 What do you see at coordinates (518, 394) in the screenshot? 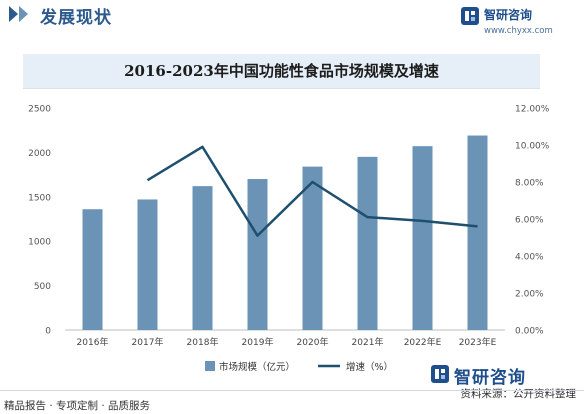
I see `data-source: 资料来源：公开资料整理` at bounding box center [518, 394].